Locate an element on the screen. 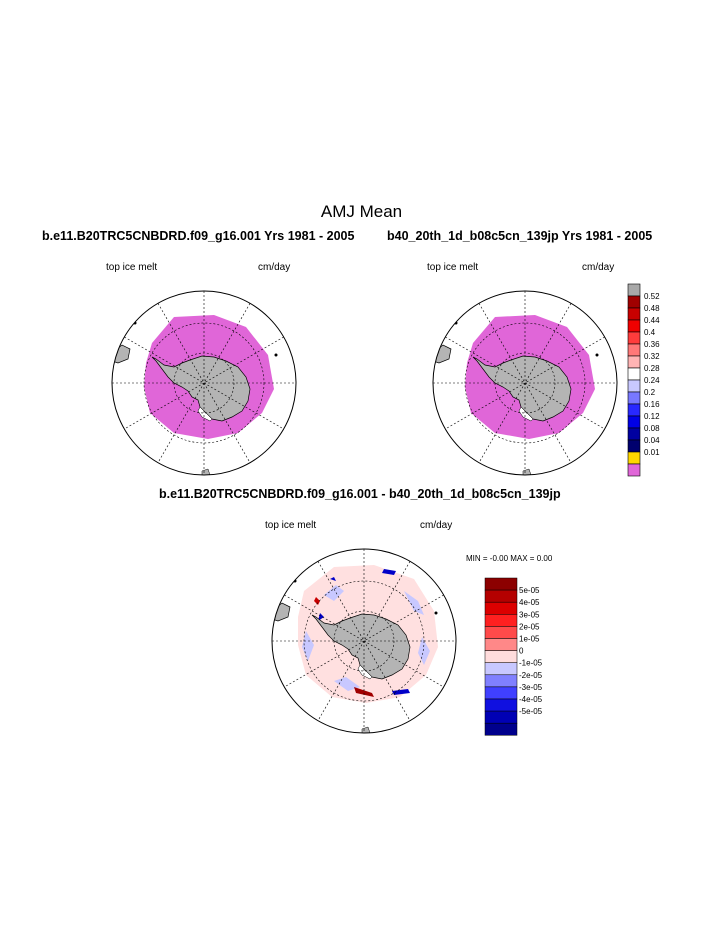 Image resolution: width=723 pixels, height=935 pixels. panel-3-min-max: MIN = -0.00 MAX = 0.00 is located at coordinates (509, 558).